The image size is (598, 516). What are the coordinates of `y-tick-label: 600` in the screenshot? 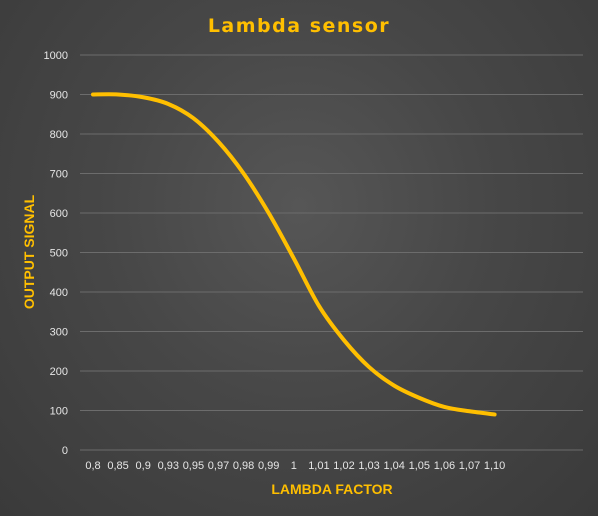 It's located at (59, 214).